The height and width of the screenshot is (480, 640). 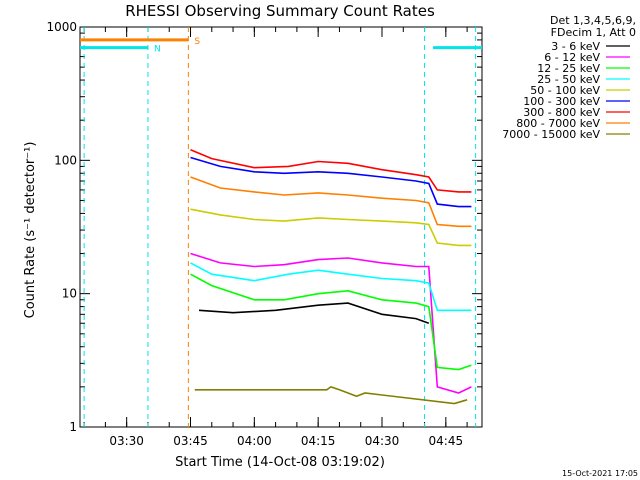 What do you see at coordinates (382, 441) in the screenshot?
I see `x-tick-label: 04:30` at bounding box center [382, 441].